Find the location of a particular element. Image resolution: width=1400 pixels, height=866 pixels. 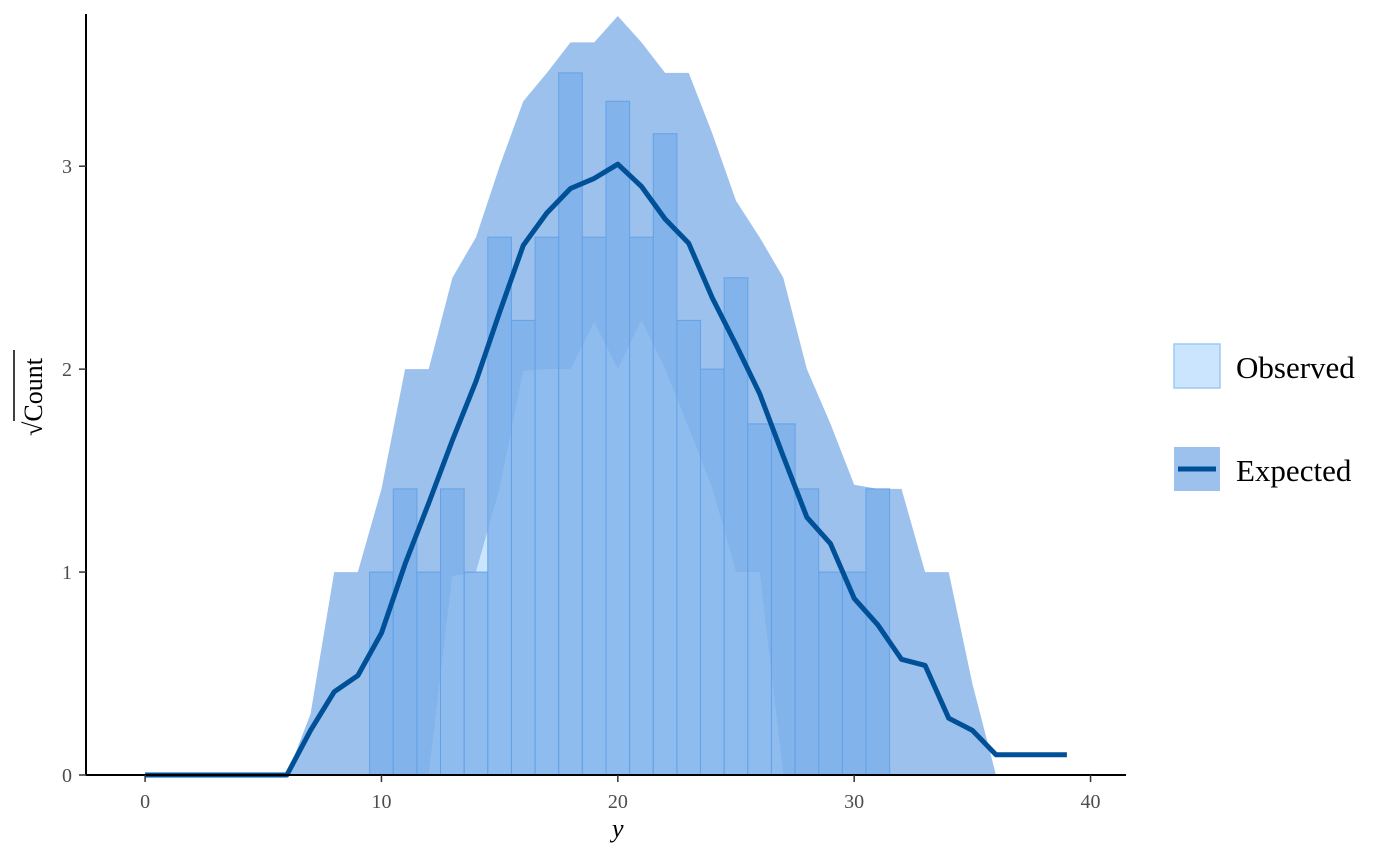

legend-item-expected: Expected is located at coordinates (1263, 469).